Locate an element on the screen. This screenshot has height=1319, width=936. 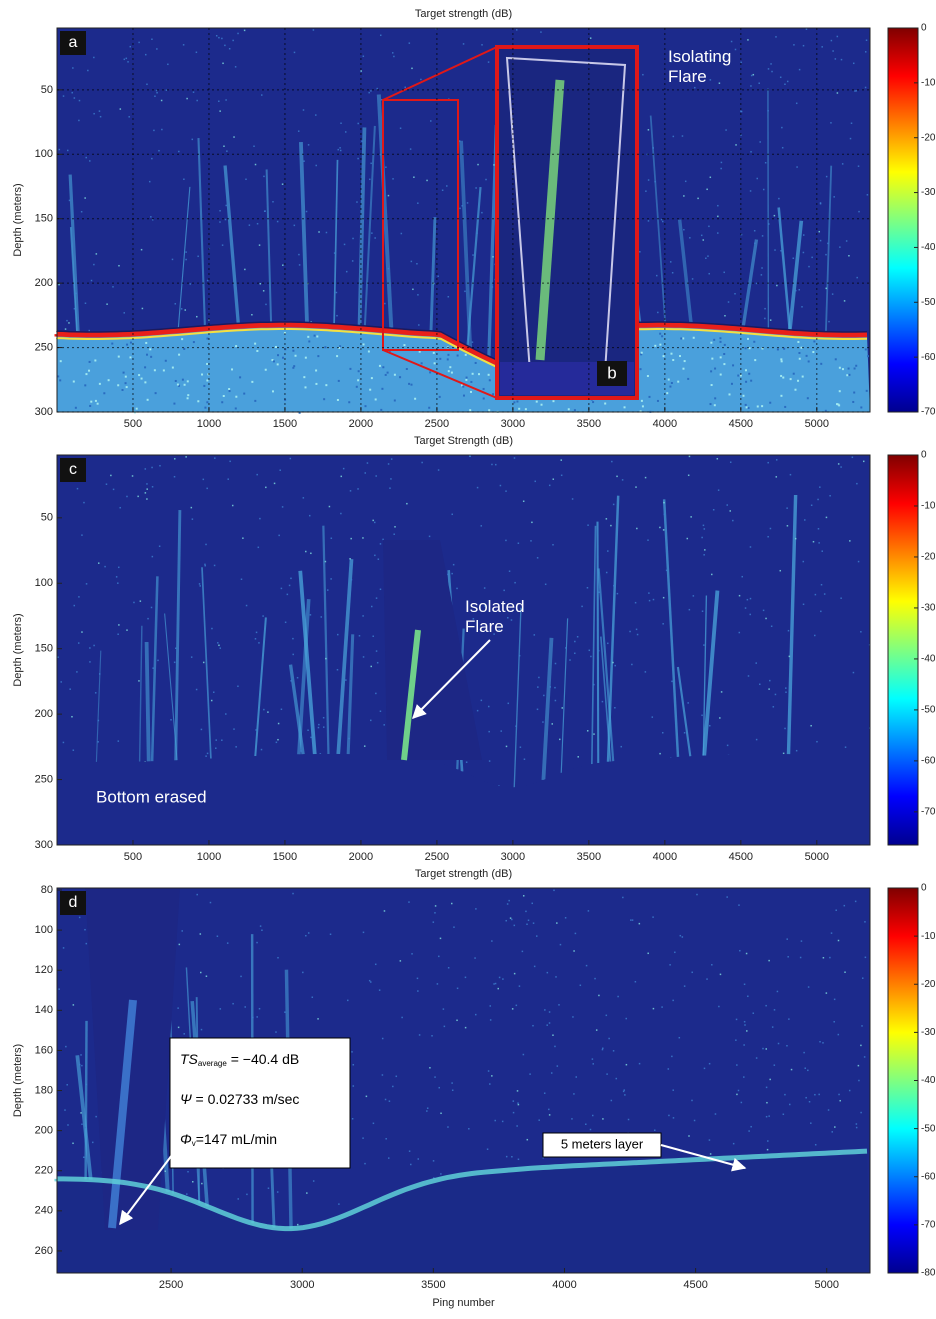
y-tick-label: 140 is located at coordinates (44, 1010).